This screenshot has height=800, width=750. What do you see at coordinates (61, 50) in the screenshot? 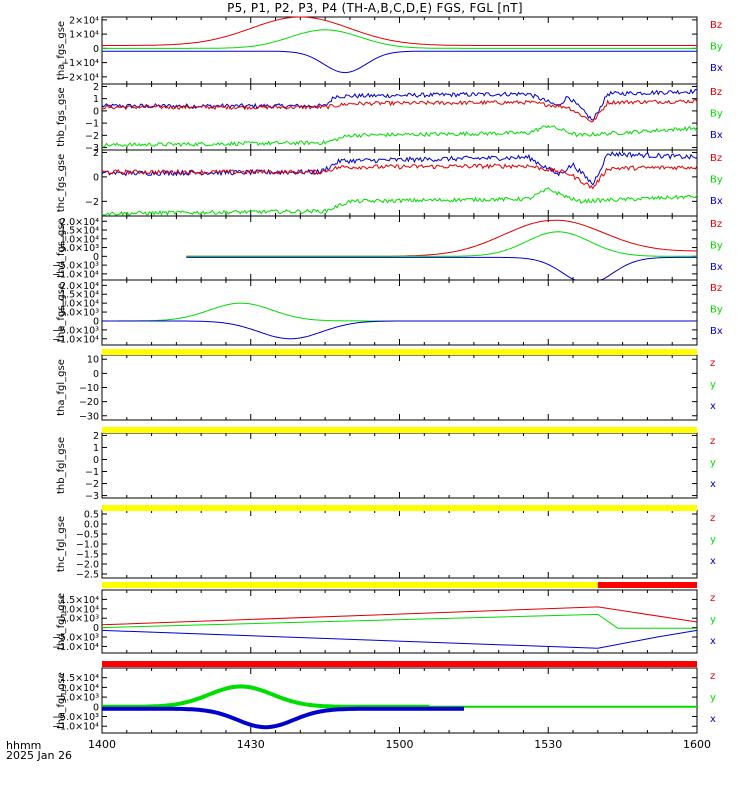
I see `y-axis-label: tha_fgs_gse` at bounding box center [61, 50].